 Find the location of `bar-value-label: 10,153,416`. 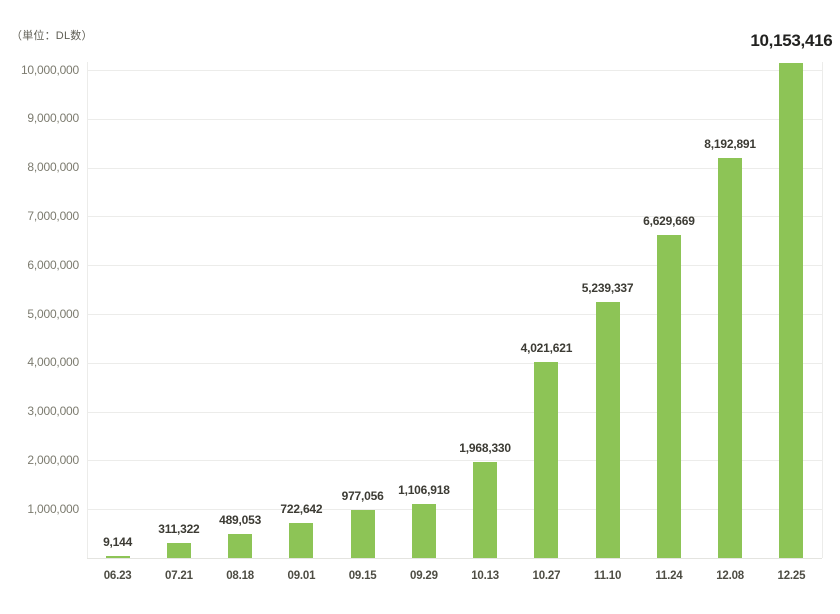

bar-value-label: 10,153,416 is located at coordinates (791, 40).